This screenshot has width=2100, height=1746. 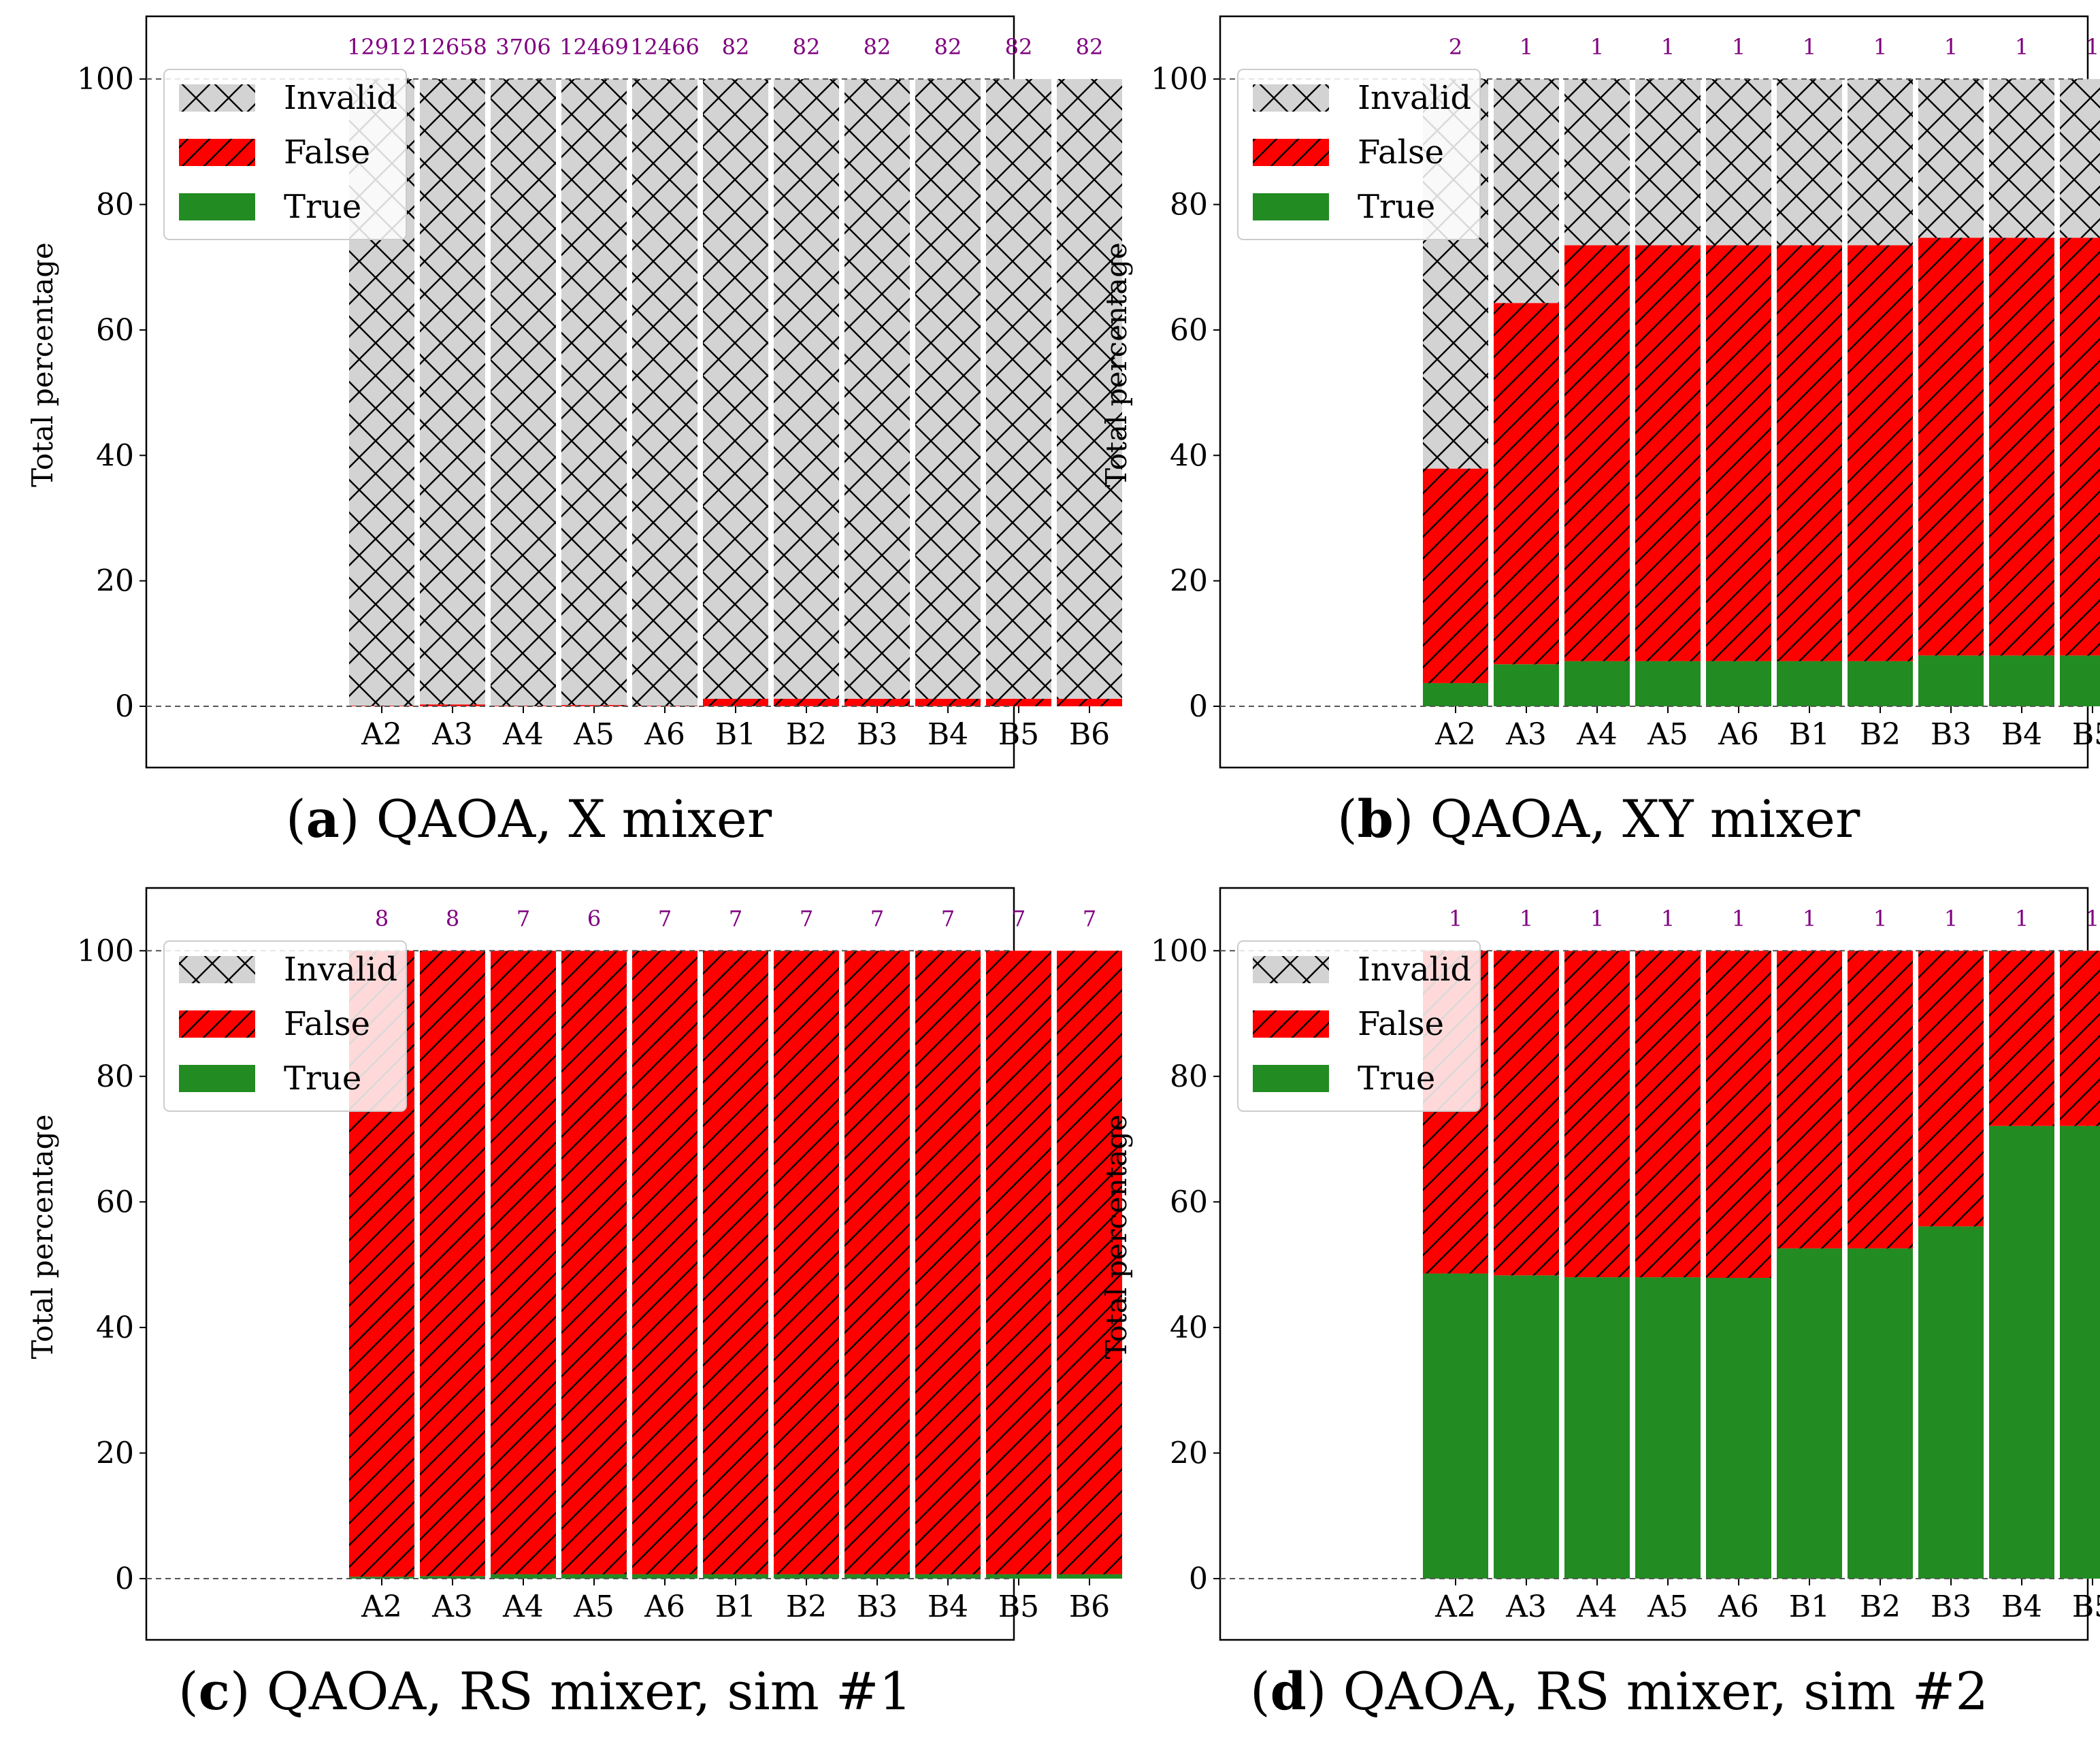 What do you see at coordinates (452, 47) in the screenshot?
I see `count-label-A3: 12658` at bounding box center [452, 47].